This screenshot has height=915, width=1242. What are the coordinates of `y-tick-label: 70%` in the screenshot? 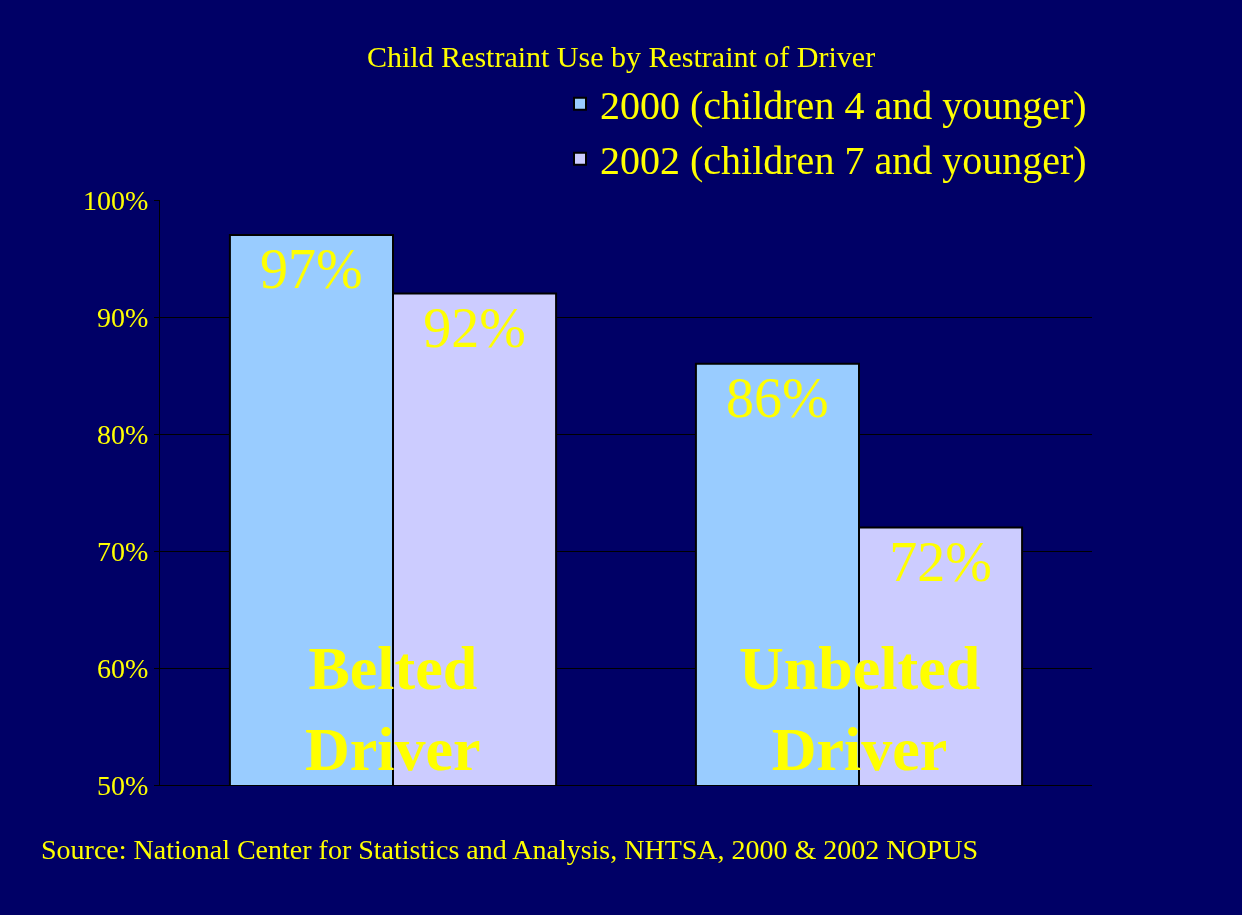 It's located at (123, 551).